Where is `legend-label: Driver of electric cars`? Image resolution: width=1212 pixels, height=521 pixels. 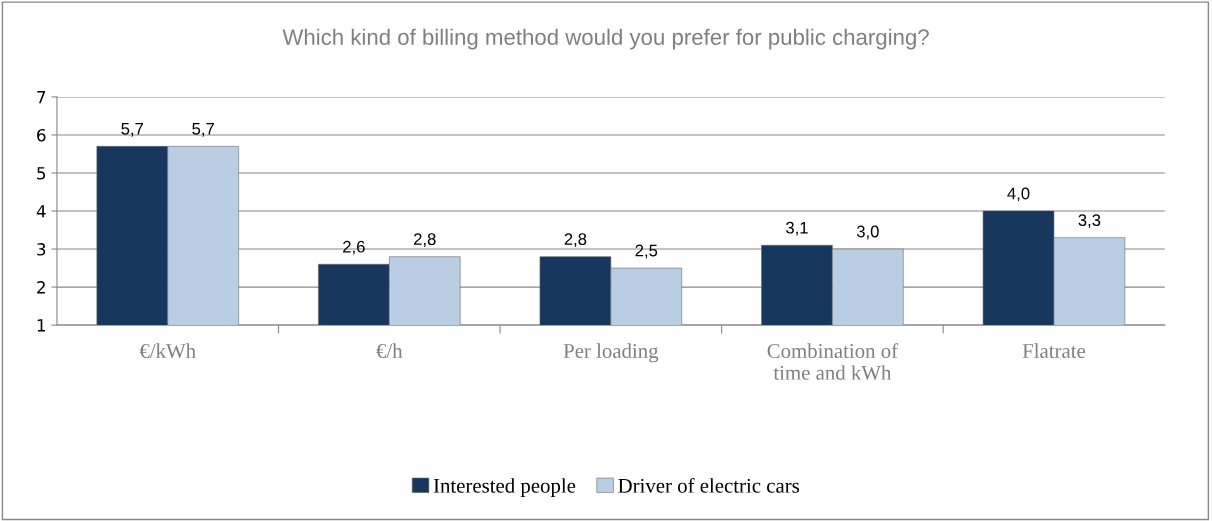
legend-label: Driver of electric cars is located at coordinates (709, 485).